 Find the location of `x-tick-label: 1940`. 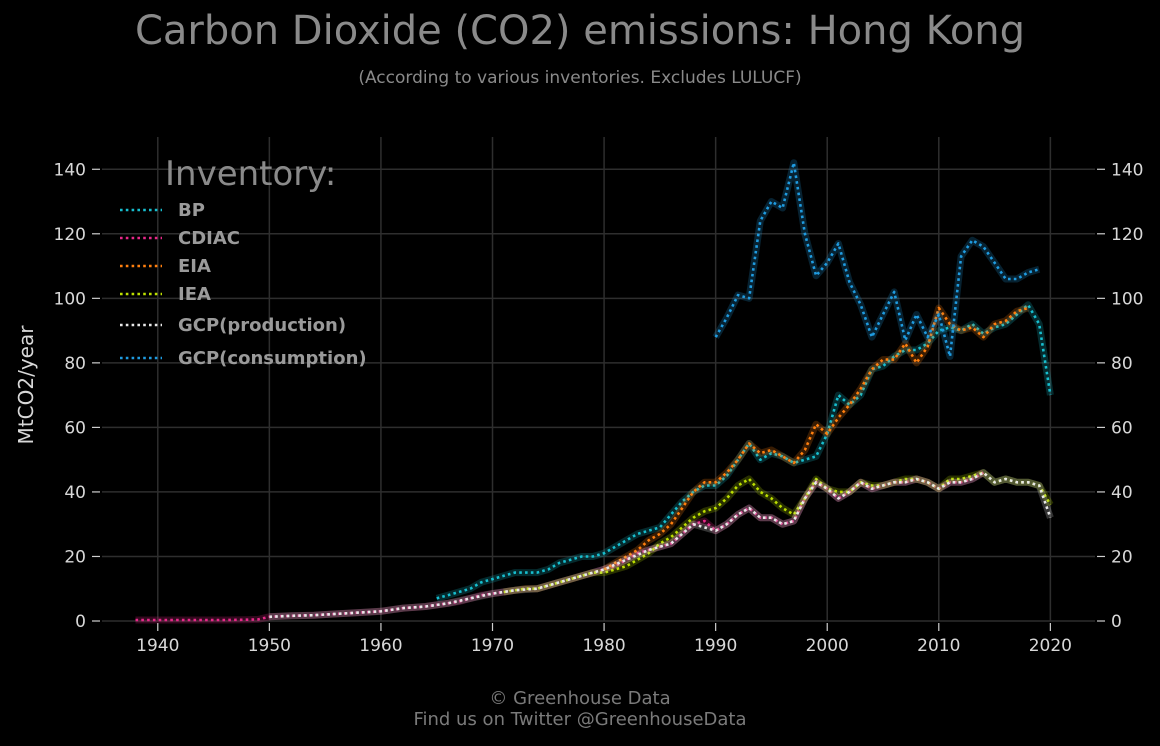

x-tick-label: 1940 is located at coordinates (157, 646).